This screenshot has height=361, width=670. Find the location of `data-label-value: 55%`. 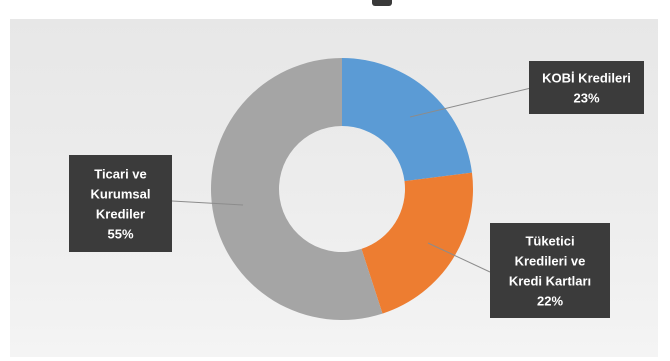

data-label-value: 55% is located at coordinates (120, 234).